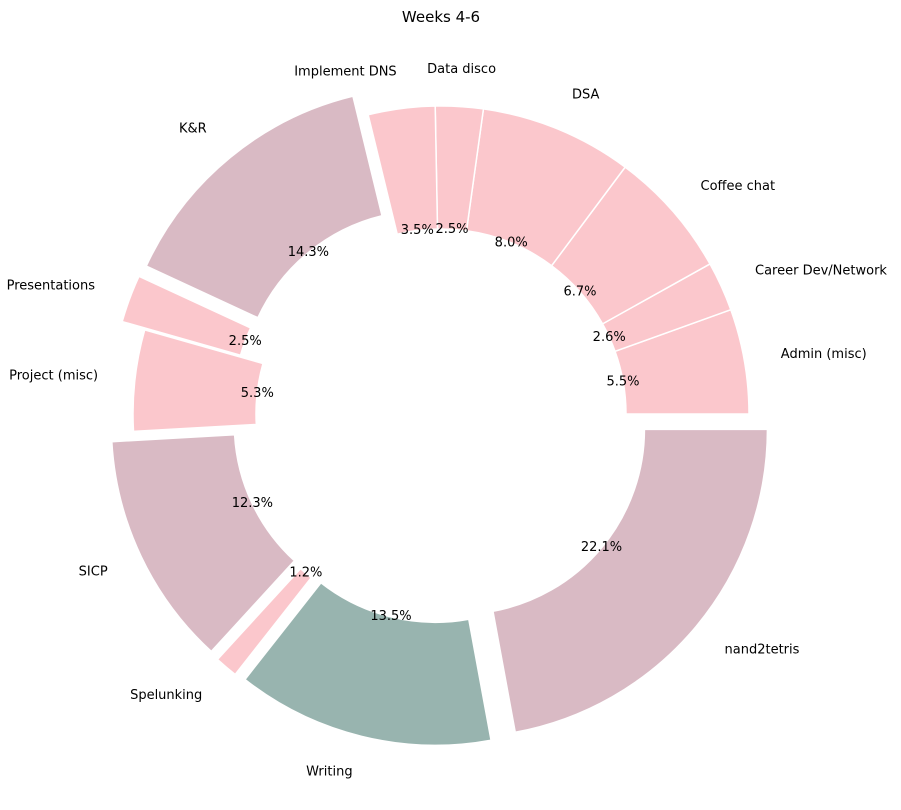 The image size is (901, 810). What do you see at coordinates (329, 772) in the screenshot?
I see `slice-label-writing: Writing` at bounding box center [329, 772].